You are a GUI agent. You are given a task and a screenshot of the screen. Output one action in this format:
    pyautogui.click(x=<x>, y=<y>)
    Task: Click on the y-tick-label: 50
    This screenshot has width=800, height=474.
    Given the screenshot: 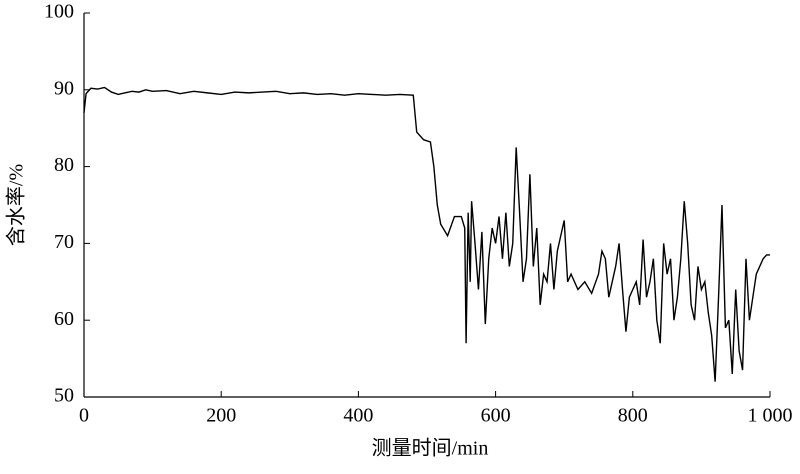 What is the action you would take?
    pyautogui.click(x=64, y=396)
    